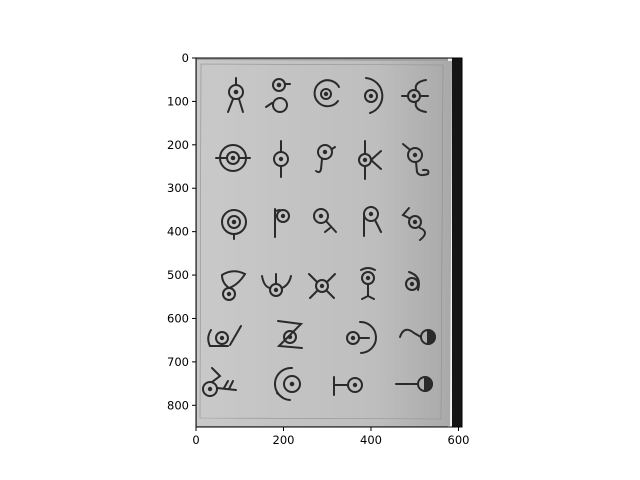 This screenshot has height=480, width=640. I want to click on y-axis: 0 100 200 300 400 500 600 700 800, so click(181, 231).